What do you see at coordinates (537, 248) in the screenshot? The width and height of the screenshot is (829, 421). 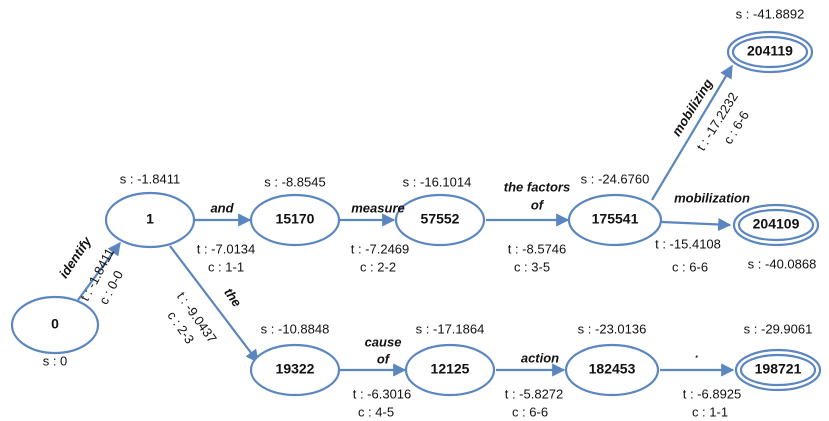 I see `edge-t: t : -8.5746` at bounding box center [537, 248].